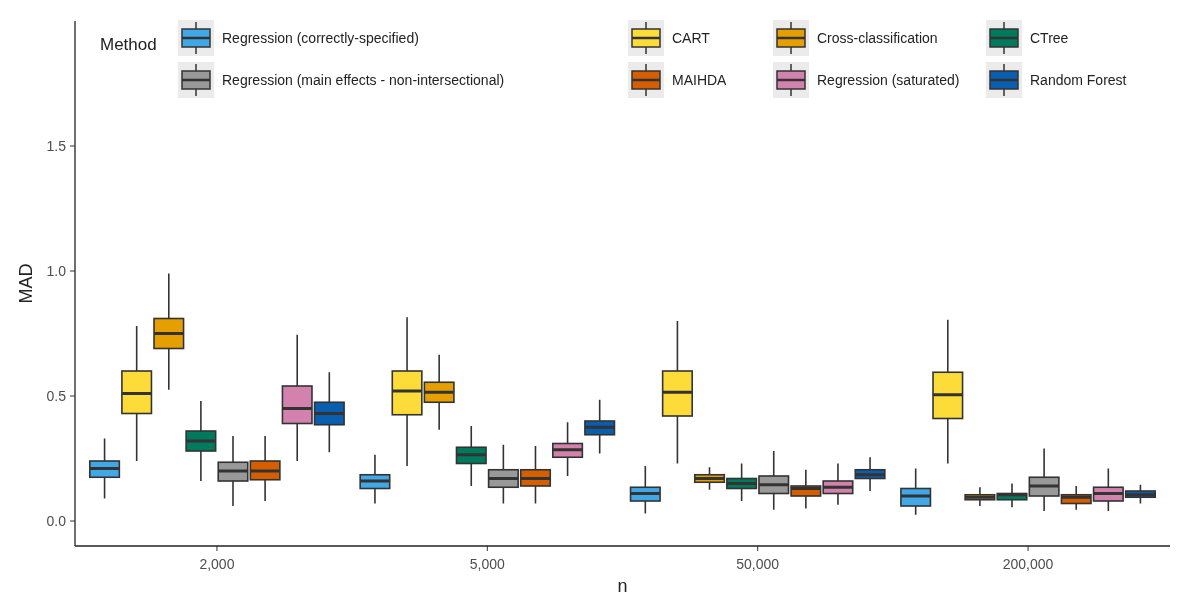 This screenshot has width=1182, height=596. I want to click on legend-label: Regression (saturated), so click(888, 80).